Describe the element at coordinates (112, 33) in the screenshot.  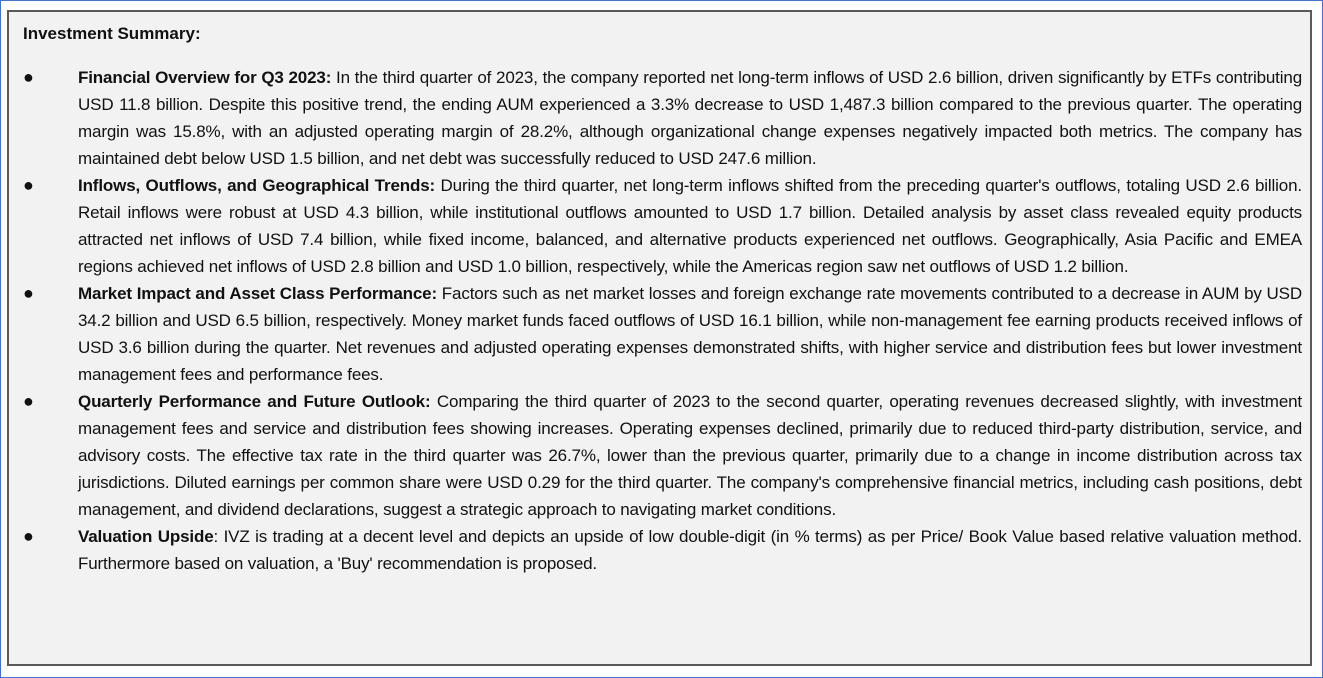
I see `section-title: Investment Summary:` at that location.